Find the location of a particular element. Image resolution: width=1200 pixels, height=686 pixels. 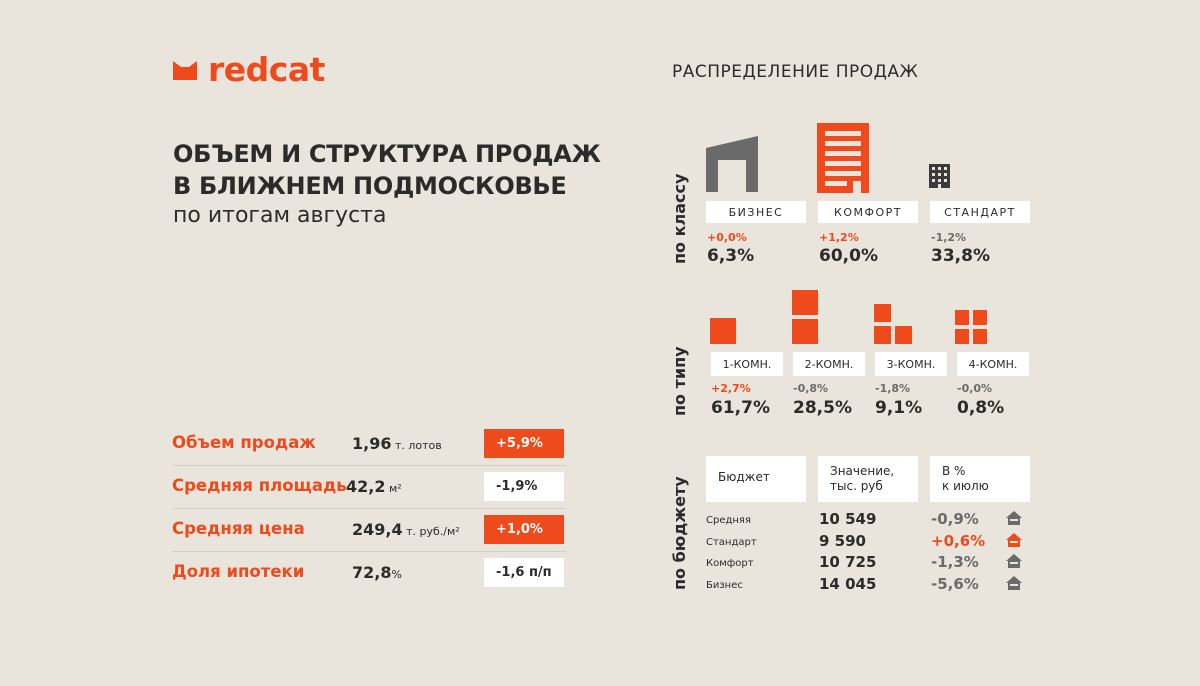

class-label-comfort: КОМФОРТ is located at coordinates (868, 212).